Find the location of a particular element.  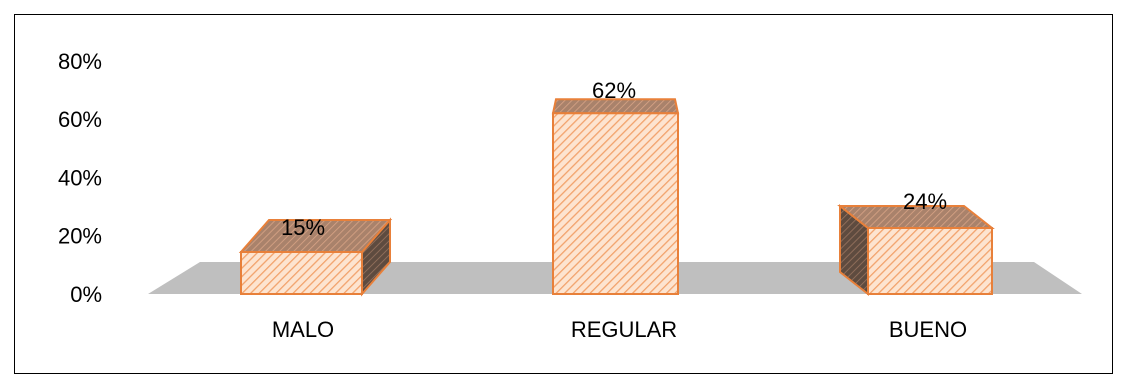

y-axis-ticks: 0% 20% 40% 60% 80% is located at coordinates (80, 178).